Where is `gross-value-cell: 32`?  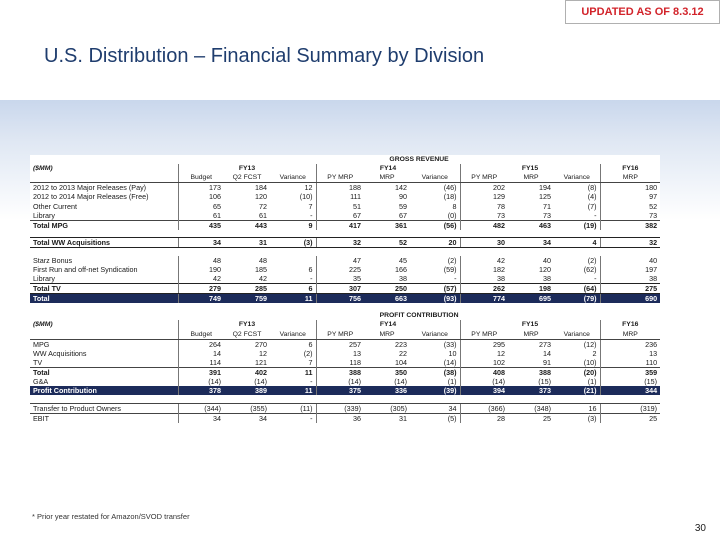 gross-value-cell: 32 is located at coordinates (339, 243).